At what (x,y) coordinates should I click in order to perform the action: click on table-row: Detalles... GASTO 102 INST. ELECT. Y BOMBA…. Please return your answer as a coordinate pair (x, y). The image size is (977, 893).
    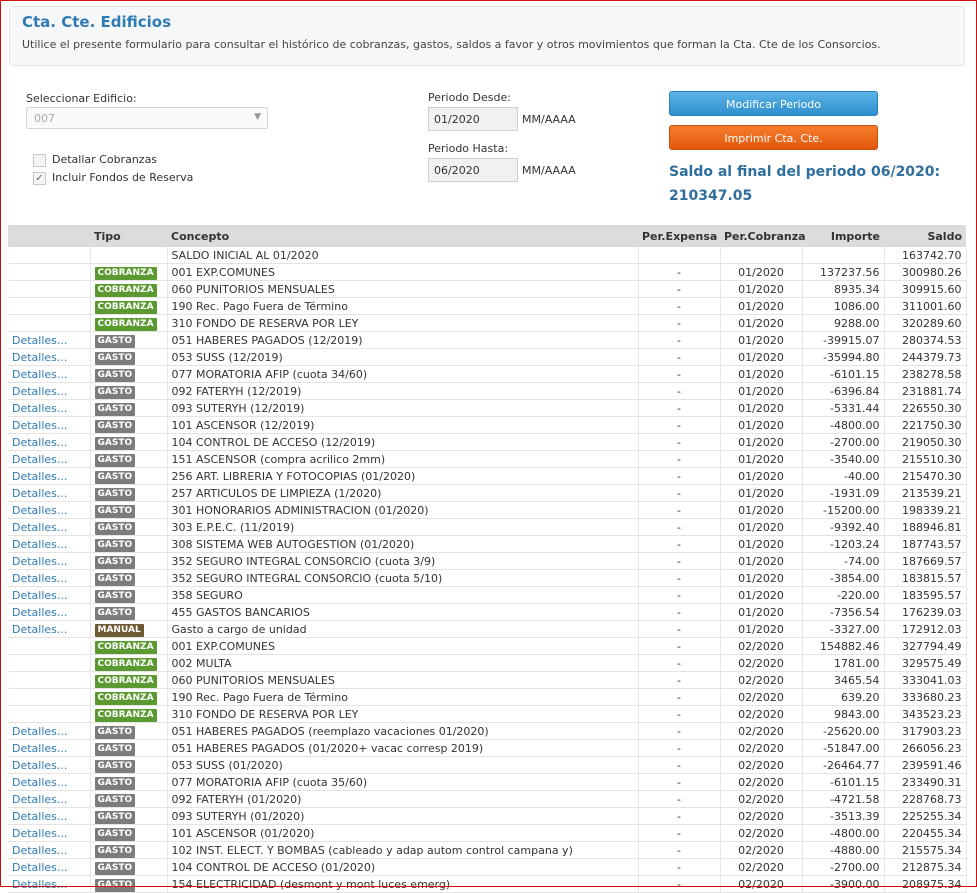
    Looking at the image, I should click on (487, 850).